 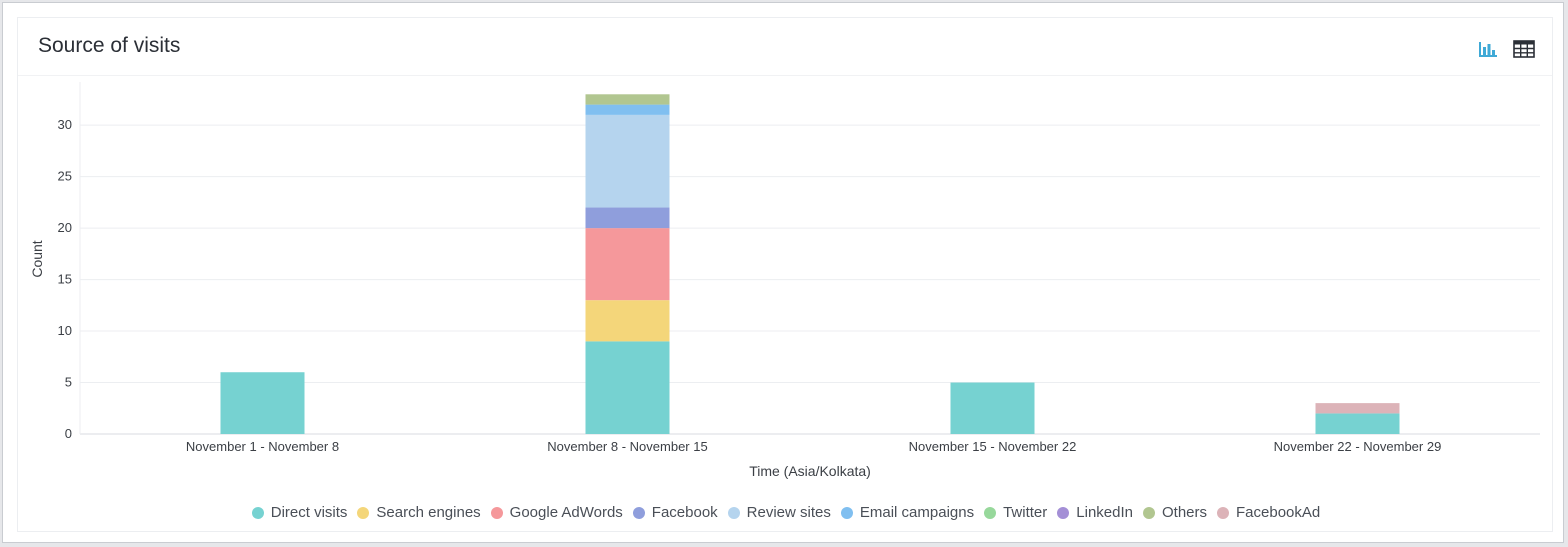 I want to click on x-tick-label: November 15 - November 22, so click(x=993, y=446).